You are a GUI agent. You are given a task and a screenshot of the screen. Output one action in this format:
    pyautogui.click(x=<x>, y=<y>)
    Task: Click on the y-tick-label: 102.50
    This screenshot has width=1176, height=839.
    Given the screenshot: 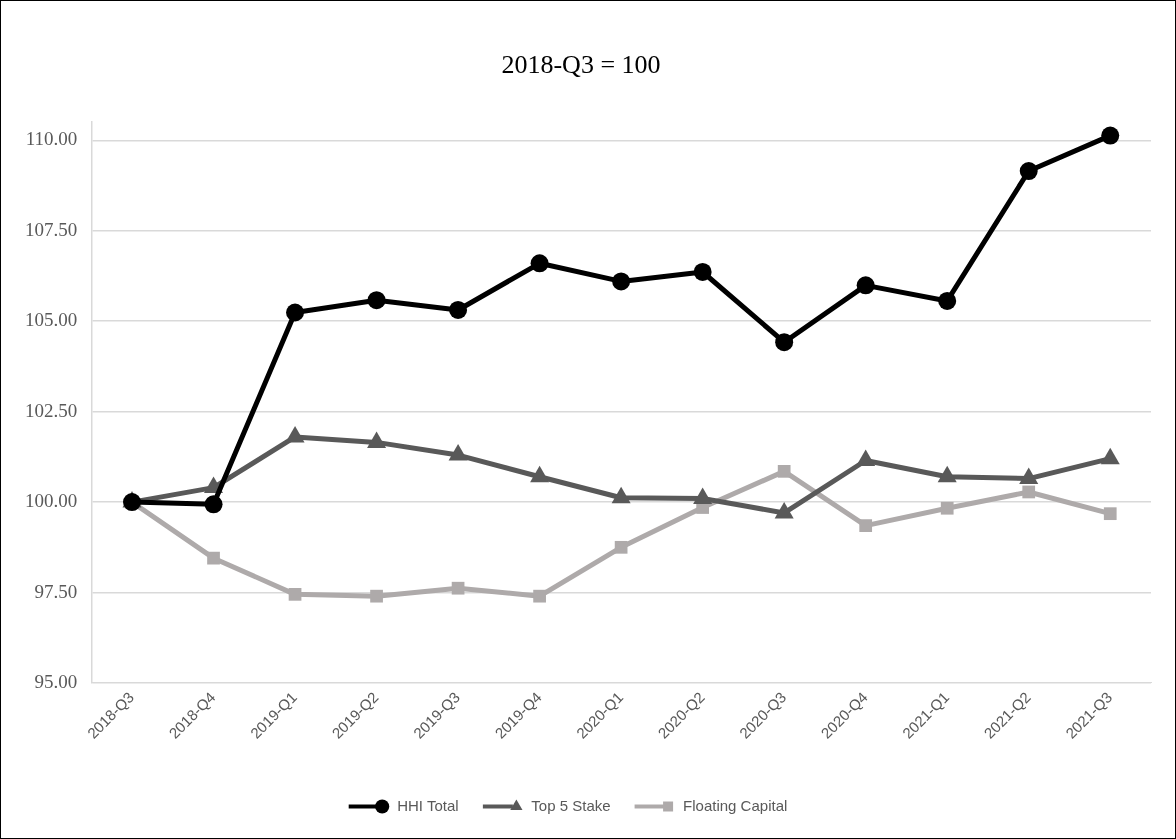 What is the action you would take?
    pyautogui.click(x=51, y=410)
    